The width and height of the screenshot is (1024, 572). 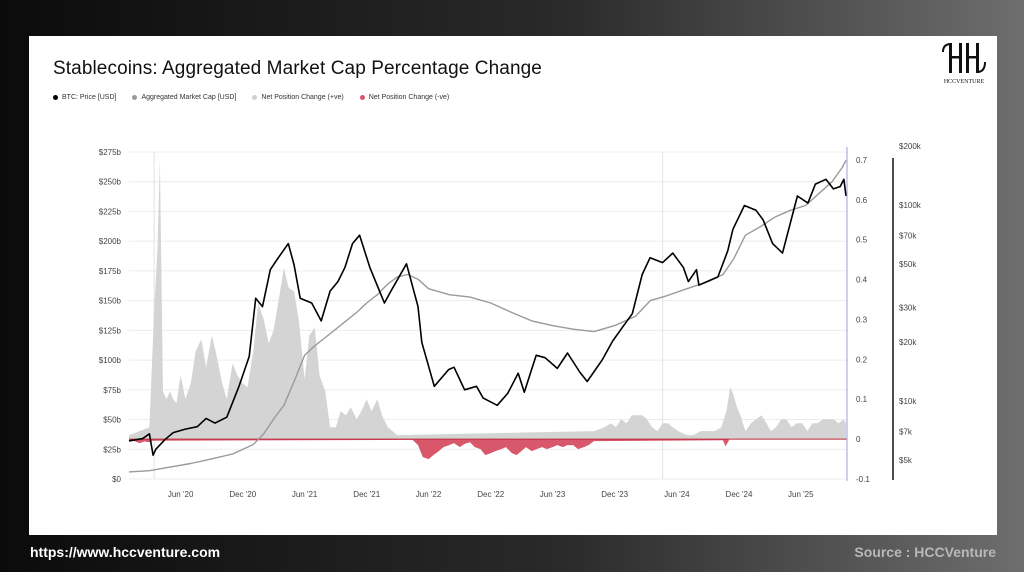 I want to click on left-axis-tick-label: $75b, so click(x=112, y=390).